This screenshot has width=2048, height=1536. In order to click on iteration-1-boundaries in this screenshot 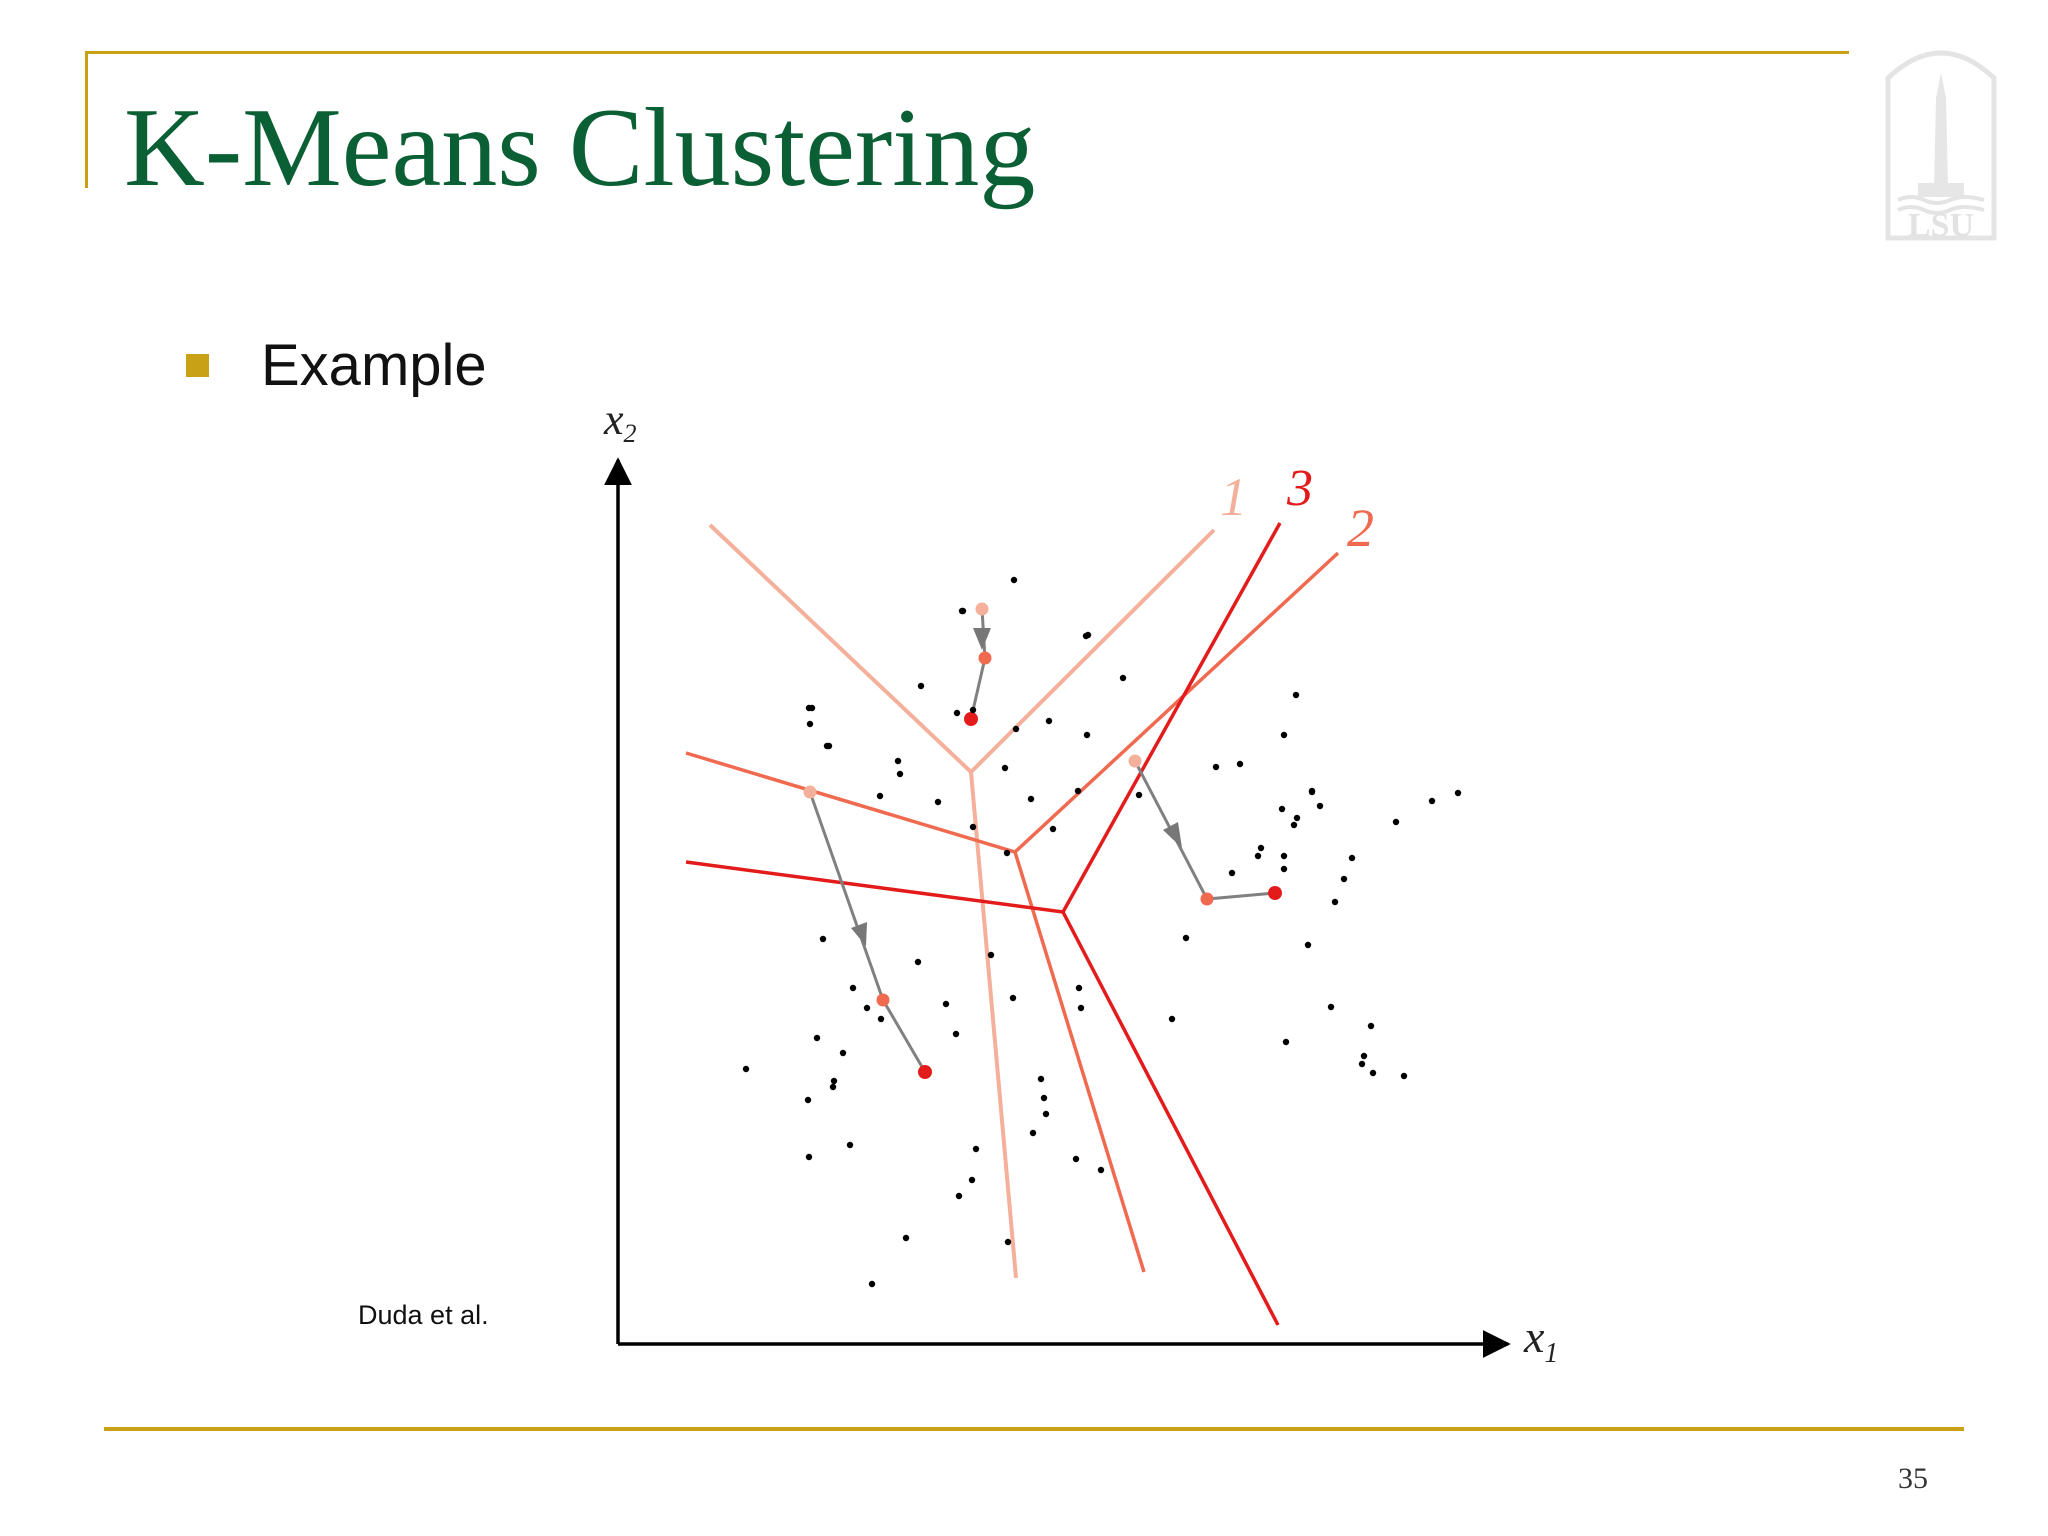, I will do `click(962, 901)`.